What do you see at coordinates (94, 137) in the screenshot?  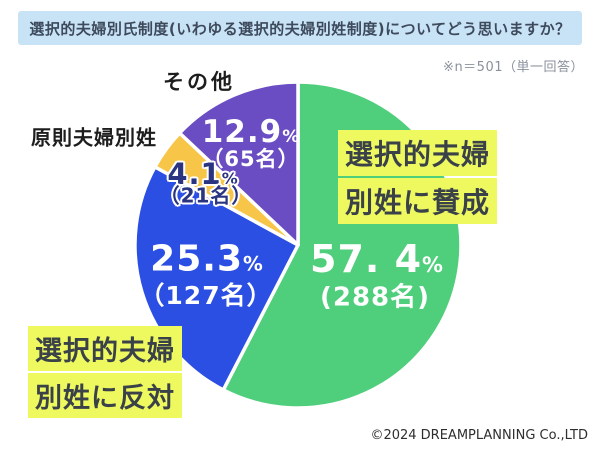 I see `label-principle: 原則夫婦別姓` at bounding box center [94, 137].